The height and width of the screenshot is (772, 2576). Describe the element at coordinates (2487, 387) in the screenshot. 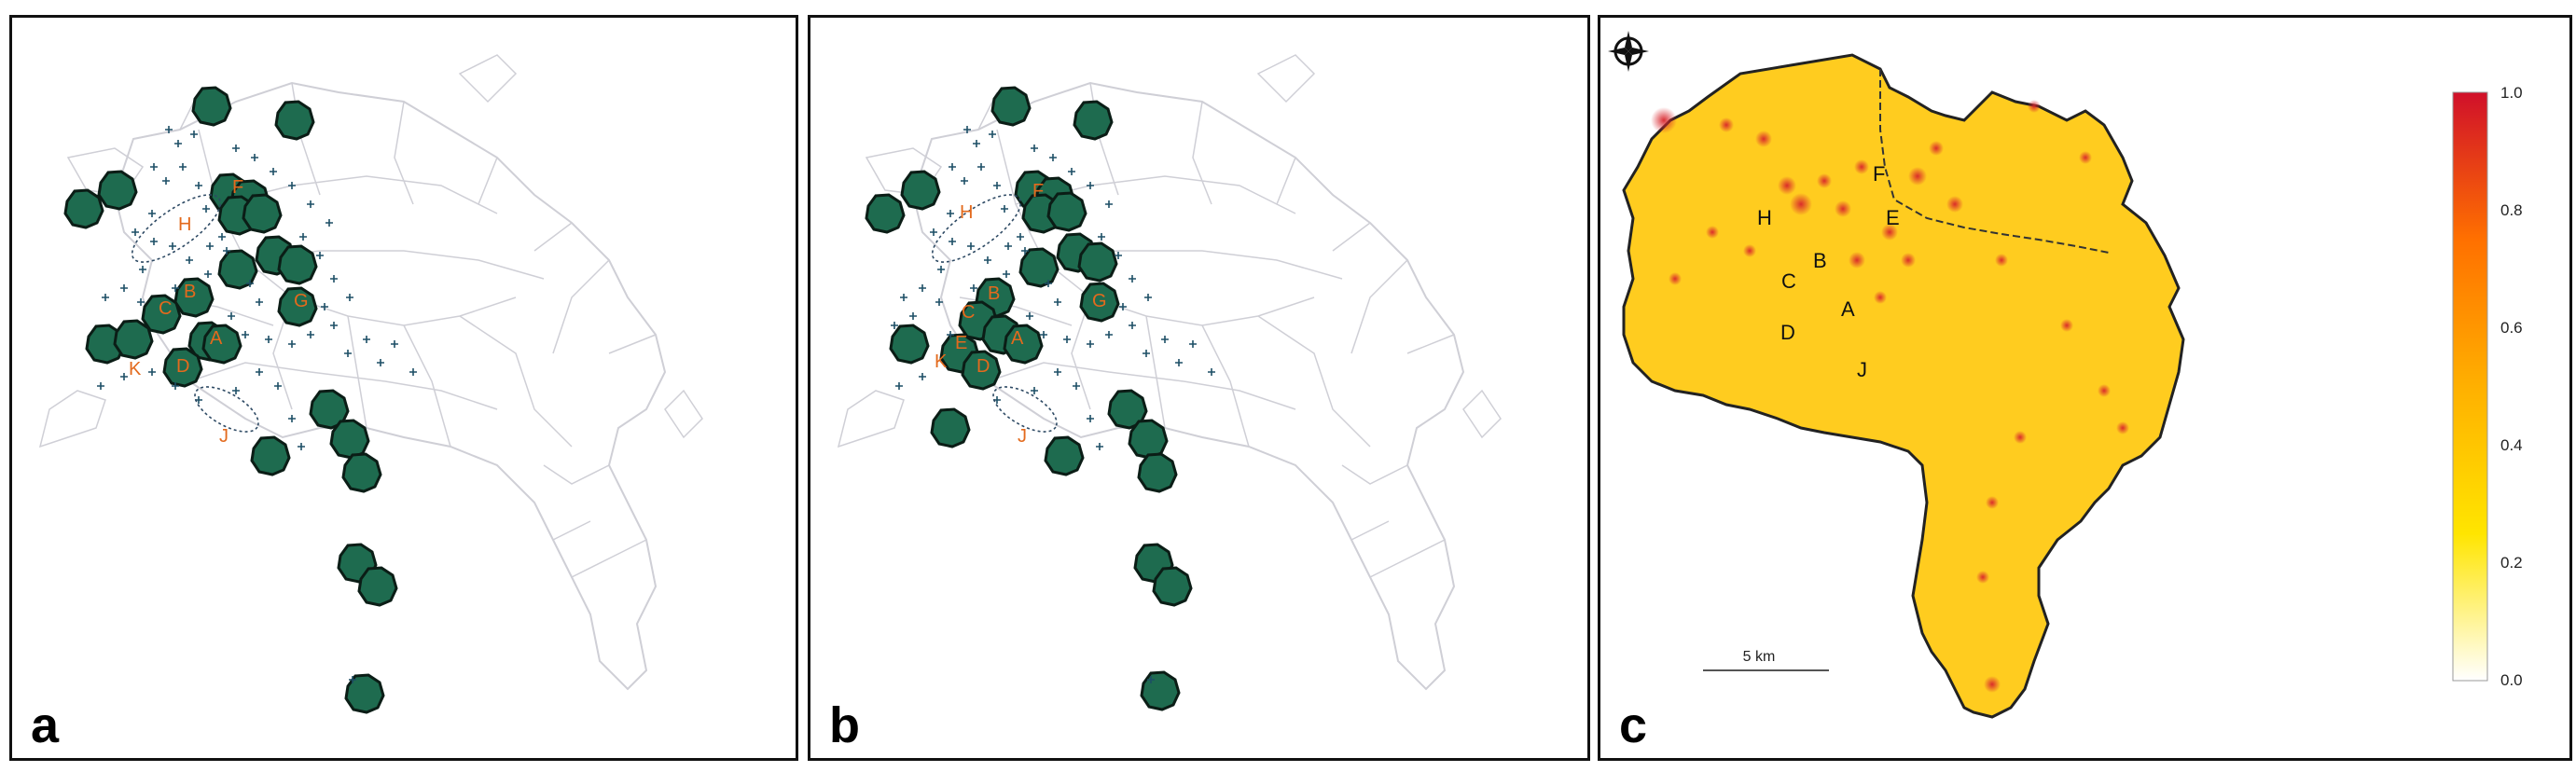

I see `colorbar: 1.0 0.8 0.6 0.4 0.2 0.0` at that location.